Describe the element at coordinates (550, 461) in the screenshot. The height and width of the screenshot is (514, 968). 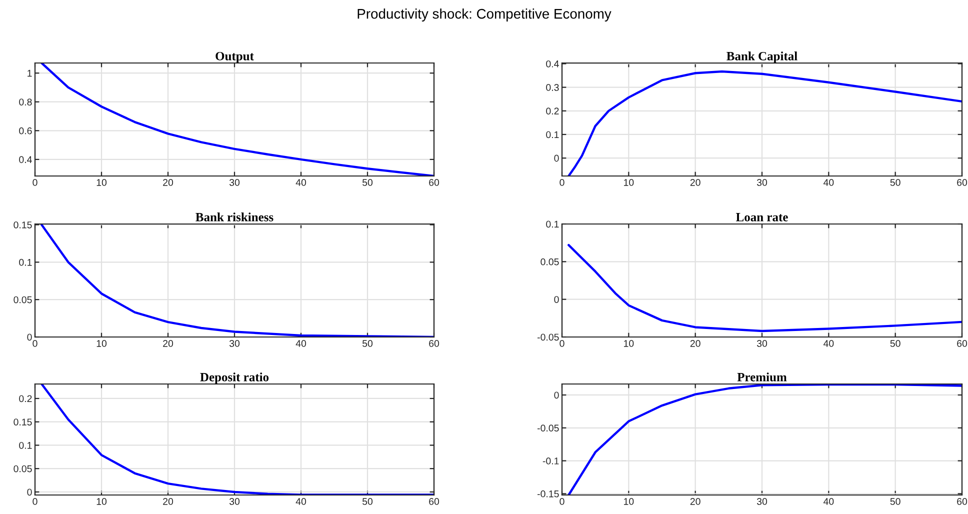
I see `y-tick-label: -0.1` at that location.